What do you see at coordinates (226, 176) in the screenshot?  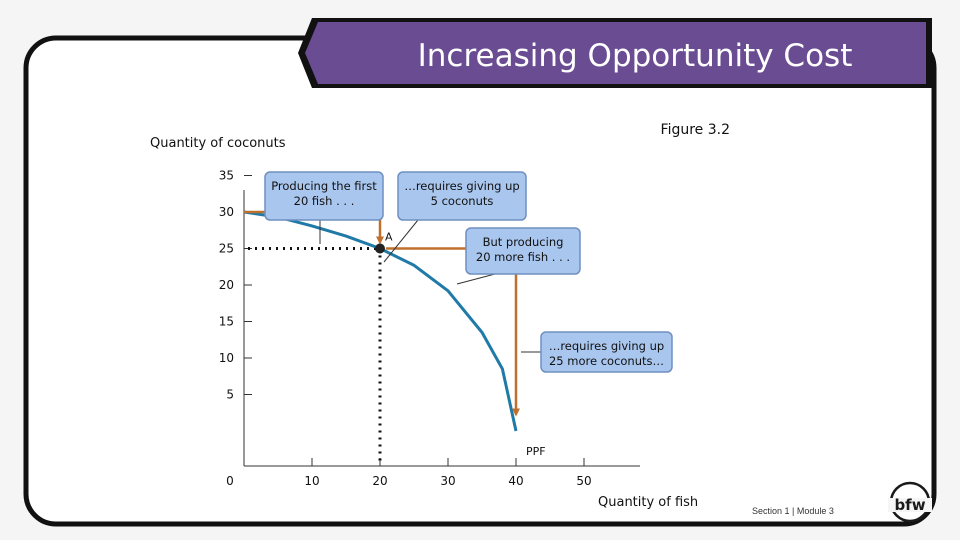 I see `y-tick-label: 35` at bounding box center [226, 176].